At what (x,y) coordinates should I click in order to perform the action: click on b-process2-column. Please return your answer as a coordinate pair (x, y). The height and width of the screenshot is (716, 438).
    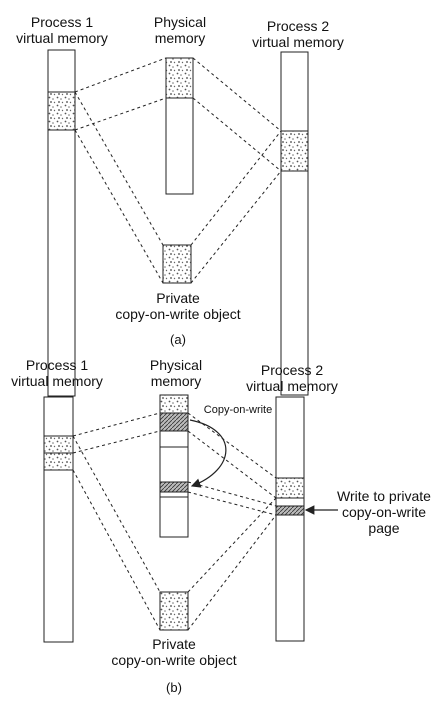
    Looking at the image, I should click on (290, 519).